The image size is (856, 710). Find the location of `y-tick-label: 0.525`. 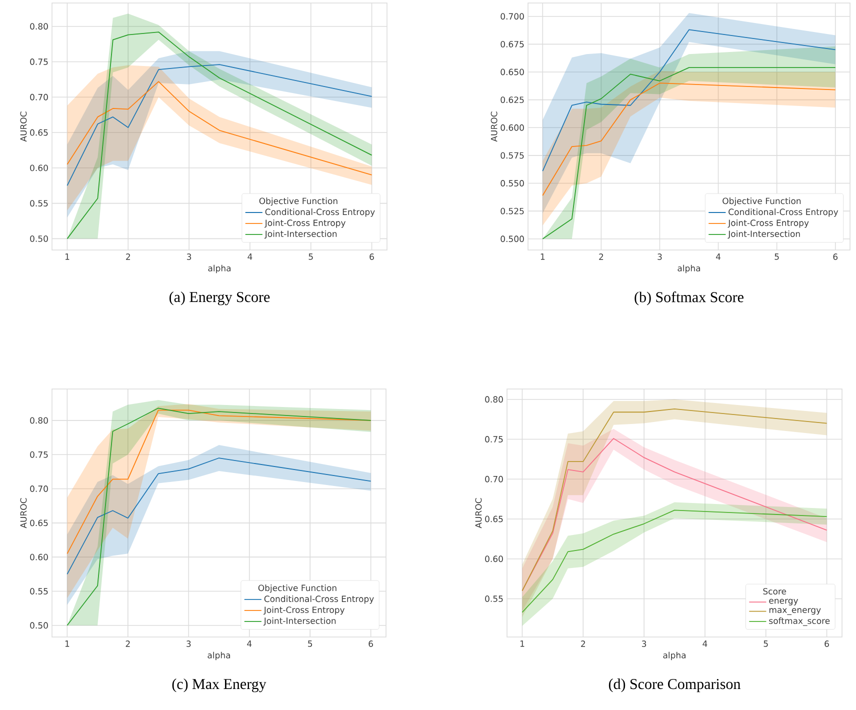

y-tick-label: 0.525 is located at coordinates (512, 211).